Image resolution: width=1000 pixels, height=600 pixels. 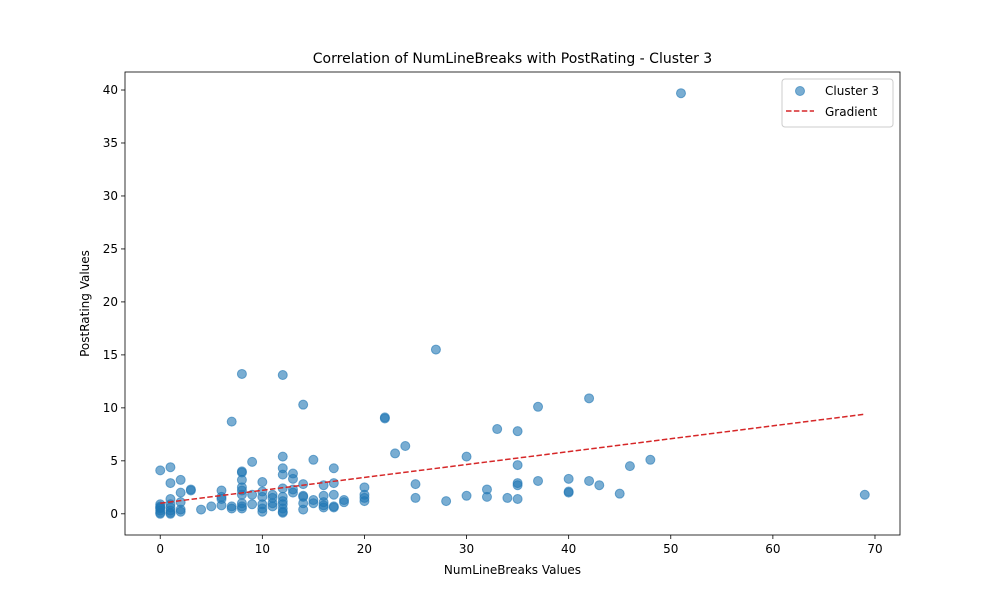 What do you see at coordinates (519, 545) in the screenshot?
I see `x-axis-ticks: 0 10 20 30 40 50 60 70` at bounding box center [519, 545].